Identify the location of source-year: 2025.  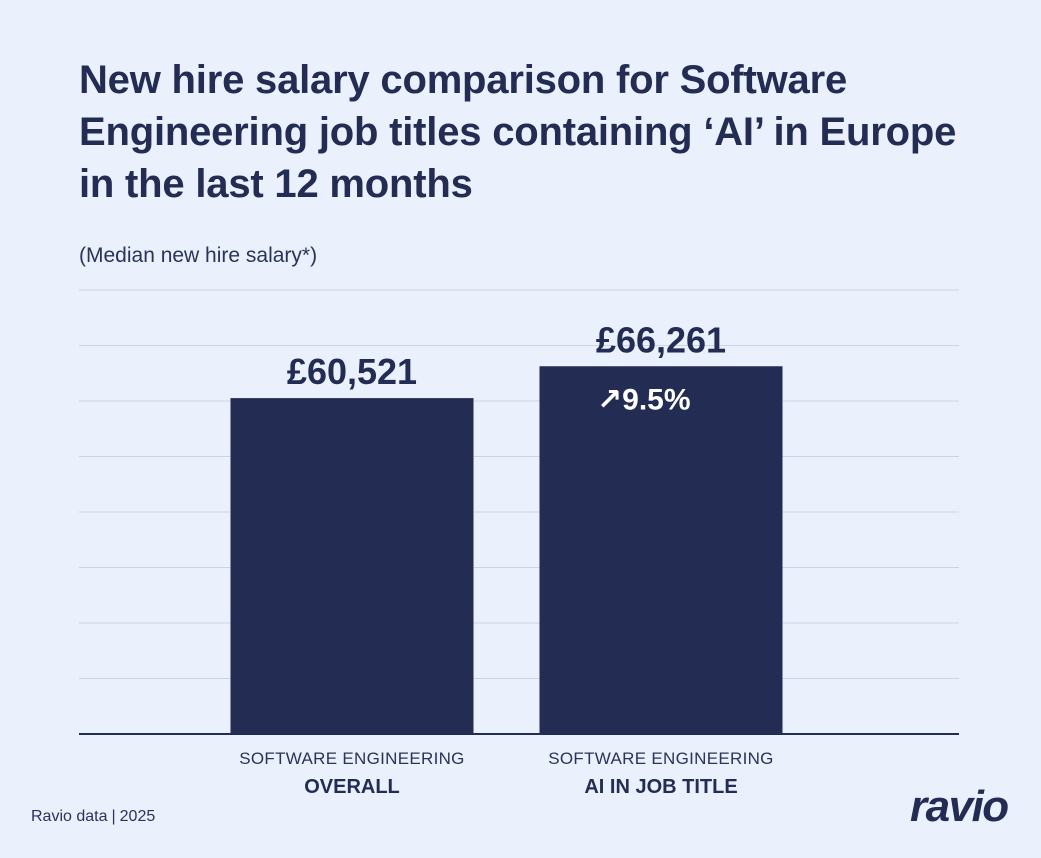
(137, 816).